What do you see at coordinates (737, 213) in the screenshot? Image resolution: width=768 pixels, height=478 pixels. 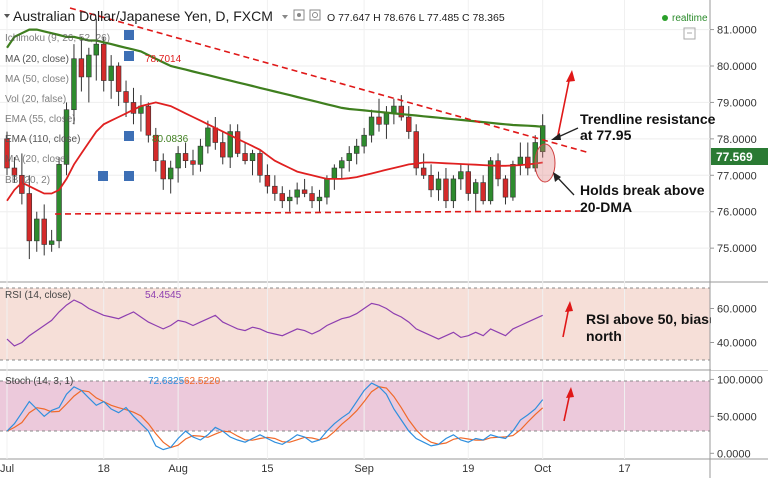 I see `price-tick-label: 76.0000` at bounding box center [737, 213].